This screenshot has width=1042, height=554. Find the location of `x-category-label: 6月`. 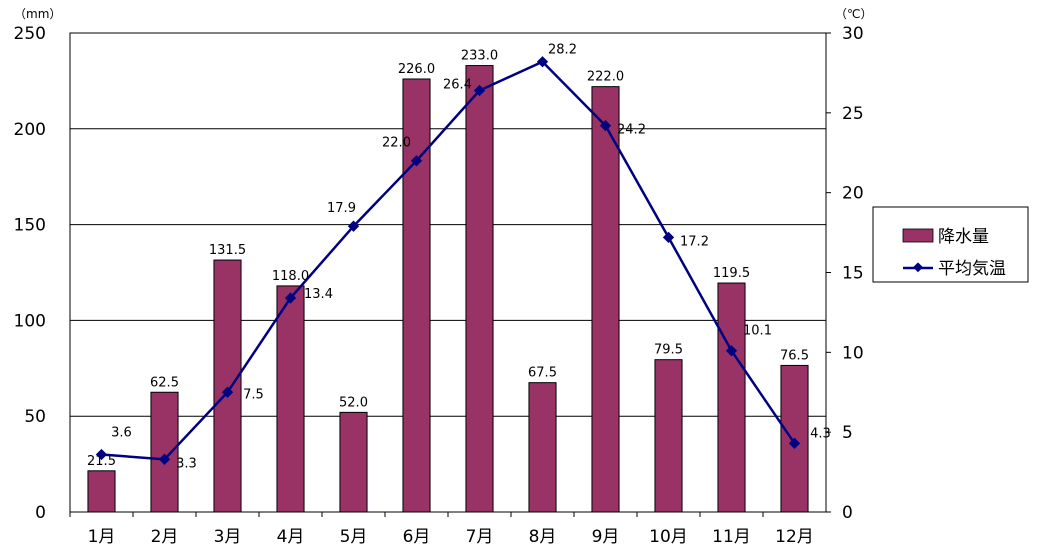

x-category-label: 6月 is located at coordinates (417, 537).